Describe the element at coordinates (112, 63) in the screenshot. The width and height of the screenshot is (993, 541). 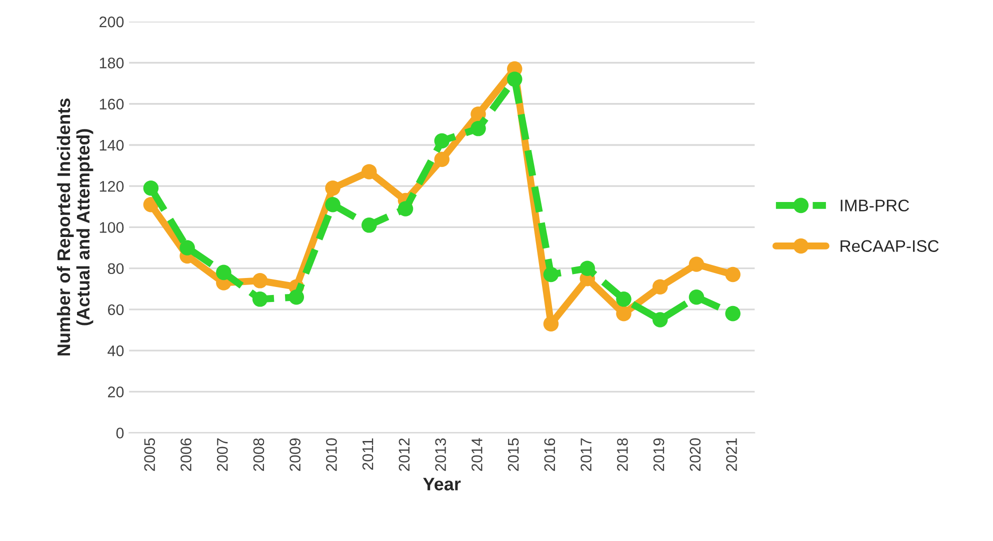
I see `y-tick-label: 180` at that location.